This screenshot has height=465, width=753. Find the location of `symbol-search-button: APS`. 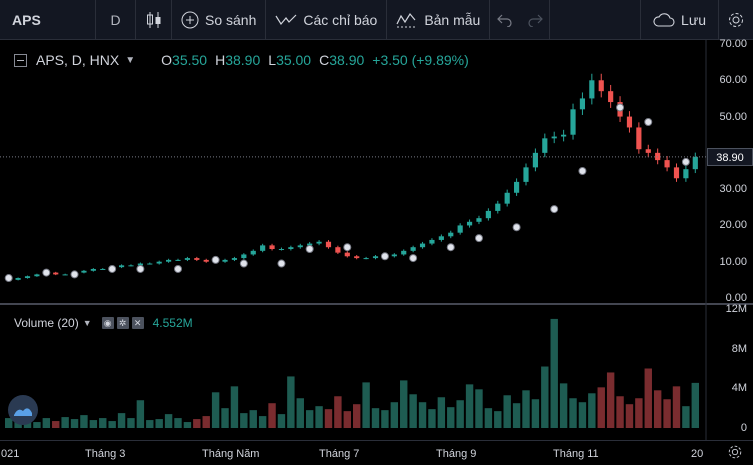

symbol-search-button: APS is located at coordinates (48, 20).